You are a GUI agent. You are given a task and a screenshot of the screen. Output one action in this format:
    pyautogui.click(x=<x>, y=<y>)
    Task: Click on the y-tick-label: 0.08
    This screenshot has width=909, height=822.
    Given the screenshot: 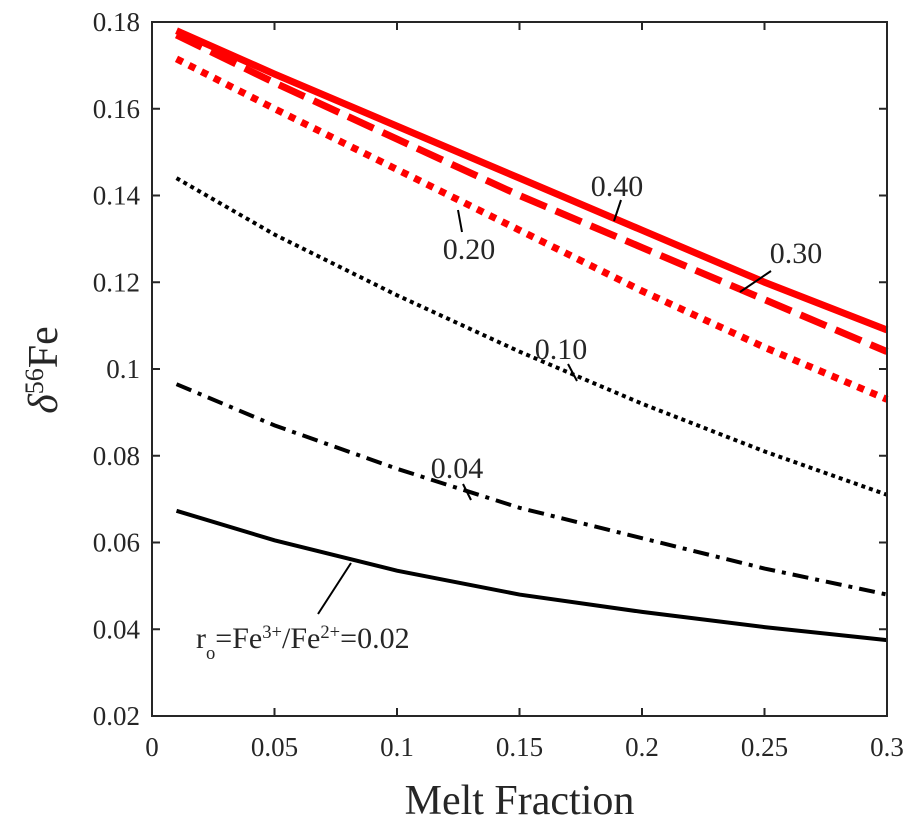 What is the action you would take?
    pyautogui.click(x=116, y=456)
    